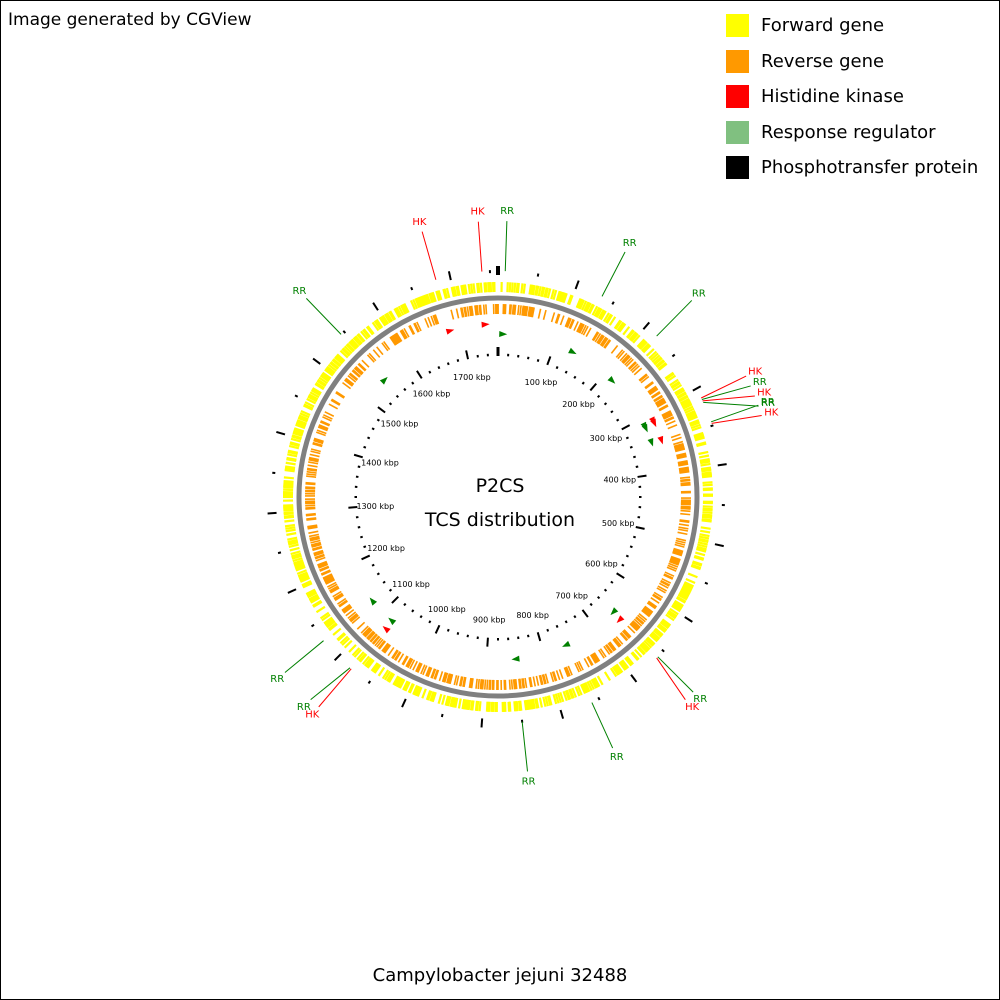 This screenshot has height=1000, width=1000. I want to click on tick-label: 1700 kbp, so click(472, 377).